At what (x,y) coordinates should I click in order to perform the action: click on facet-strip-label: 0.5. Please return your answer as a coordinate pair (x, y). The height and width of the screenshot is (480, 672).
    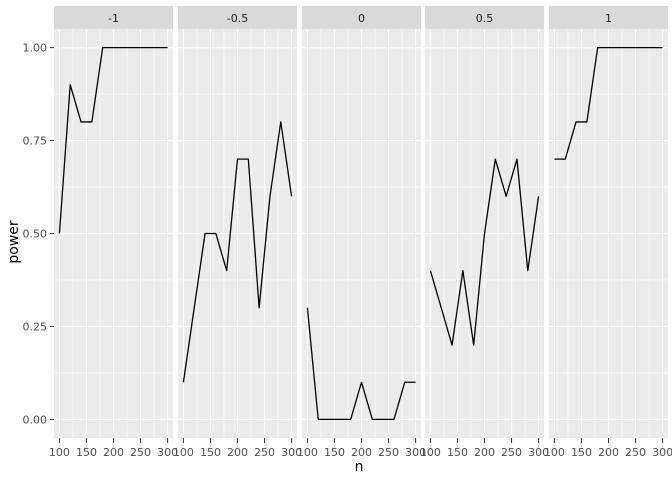
    Looking at the image, I should click on (485, 18).